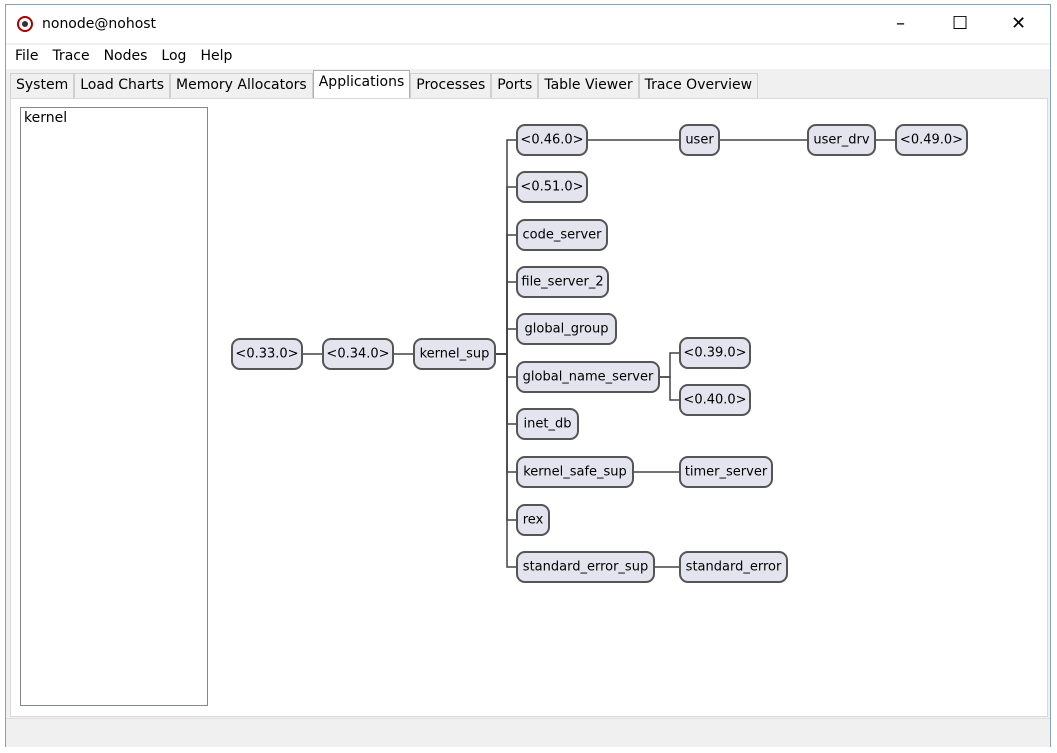 This screenshot has height=753, width=1057. I want to click on process-label: timer_server, so click(726, 472).